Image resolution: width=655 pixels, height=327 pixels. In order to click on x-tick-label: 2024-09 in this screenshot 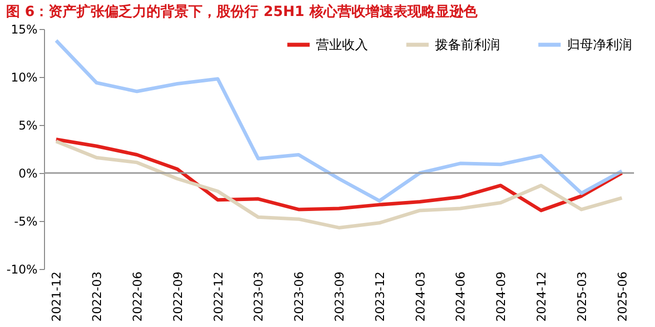, I will do `click(501, 297)`.